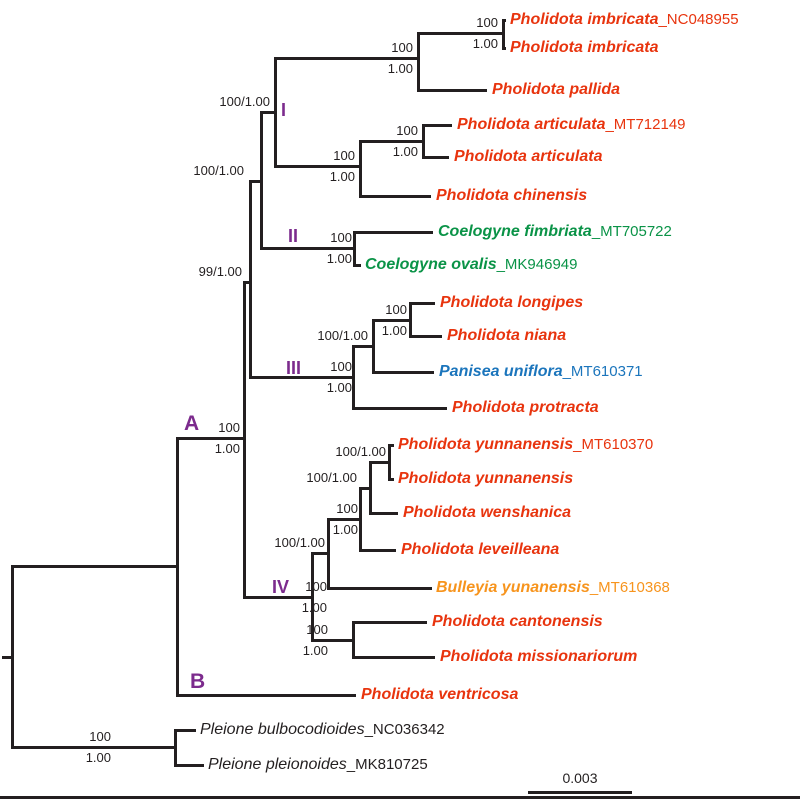 This screenshot has width=800, height=800. Describe the element at coordinates (525, 445) in the screenshot. I see `taxon-label: Pholidota yunnanensis_MT610370` at that location.